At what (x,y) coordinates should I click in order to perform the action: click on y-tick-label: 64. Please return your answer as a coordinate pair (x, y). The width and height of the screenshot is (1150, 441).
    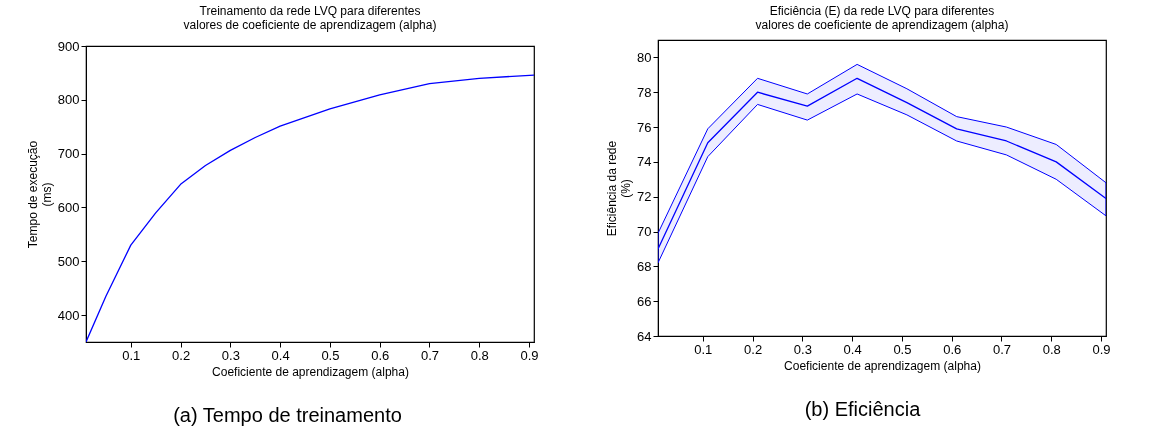
    Looking at the image, I should click on (643, 336).